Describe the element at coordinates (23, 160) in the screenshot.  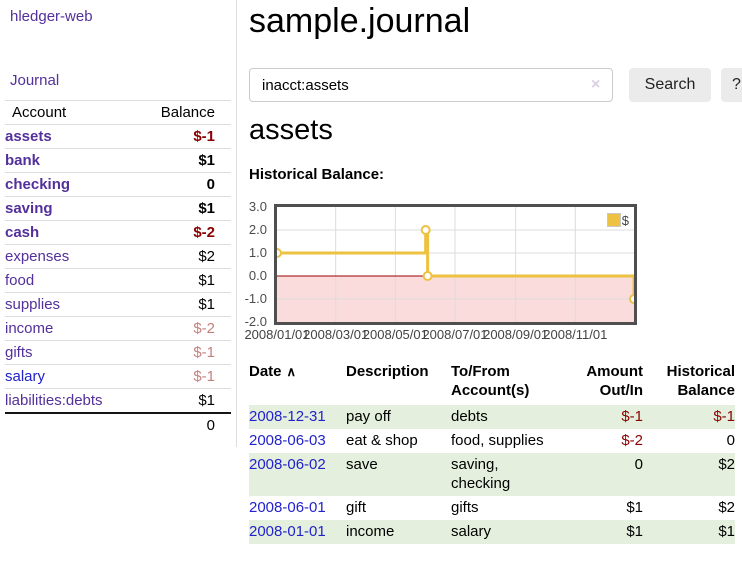
I see `account-link-bank: bank` at that location.